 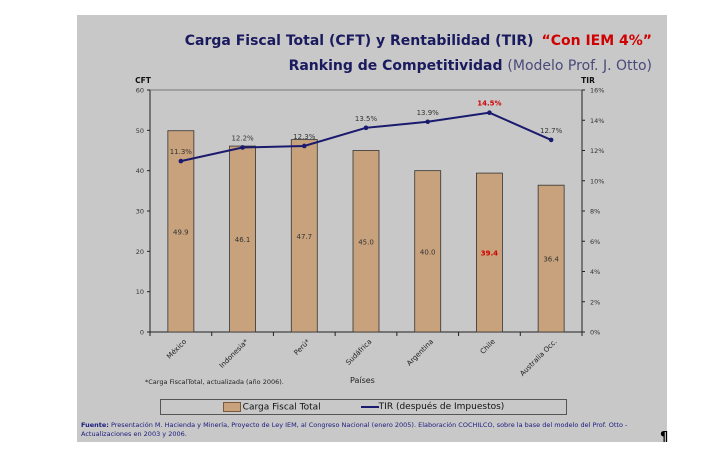 I want to click on category-label: Argentina, so click(x=420, y=353).